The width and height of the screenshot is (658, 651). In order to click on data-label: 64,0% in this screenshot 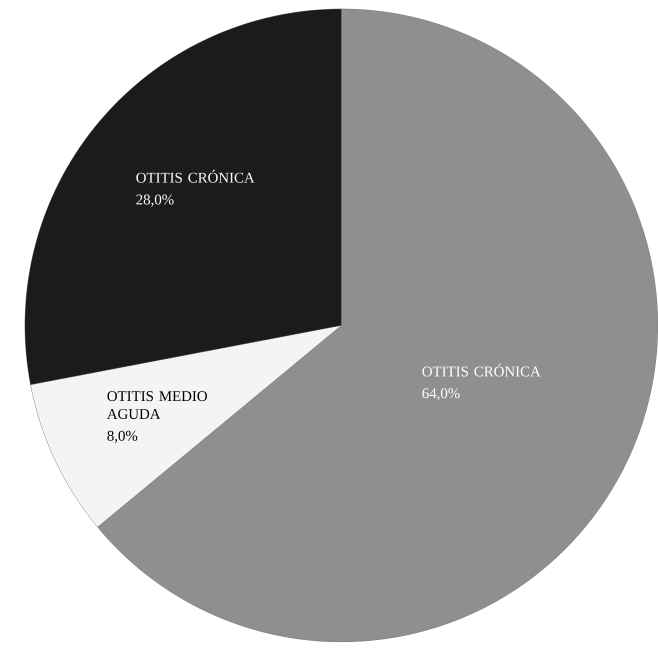, I will do `click(441, 394)`.